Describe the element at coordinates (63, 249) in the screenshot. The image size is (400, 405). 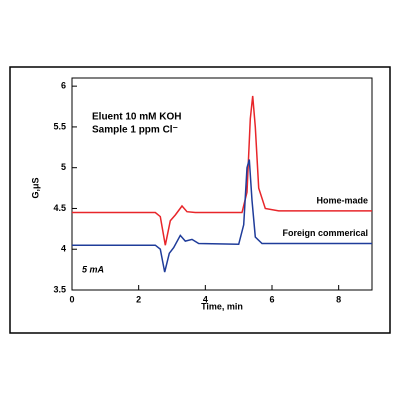
I see `y-tick-label: 4` at that location.